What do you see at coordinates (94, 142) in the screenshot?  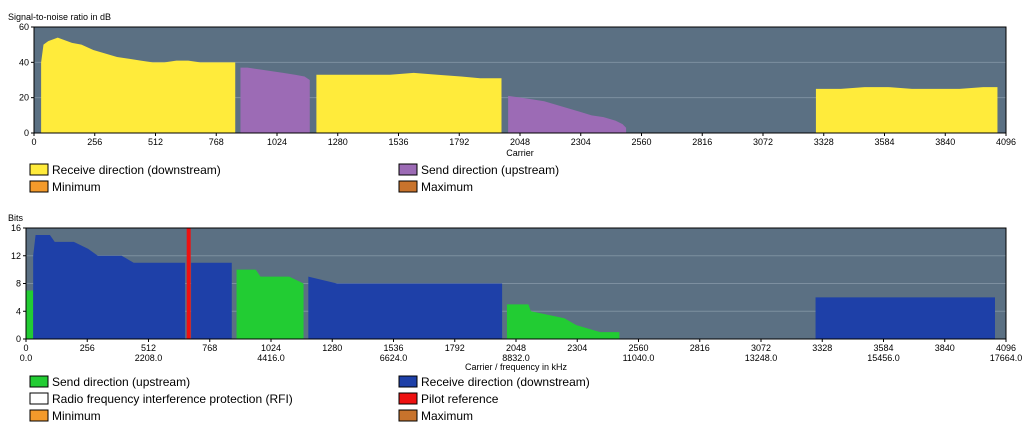 I see `snr-x-tick-label: 256` at bounding box center [94, 142].